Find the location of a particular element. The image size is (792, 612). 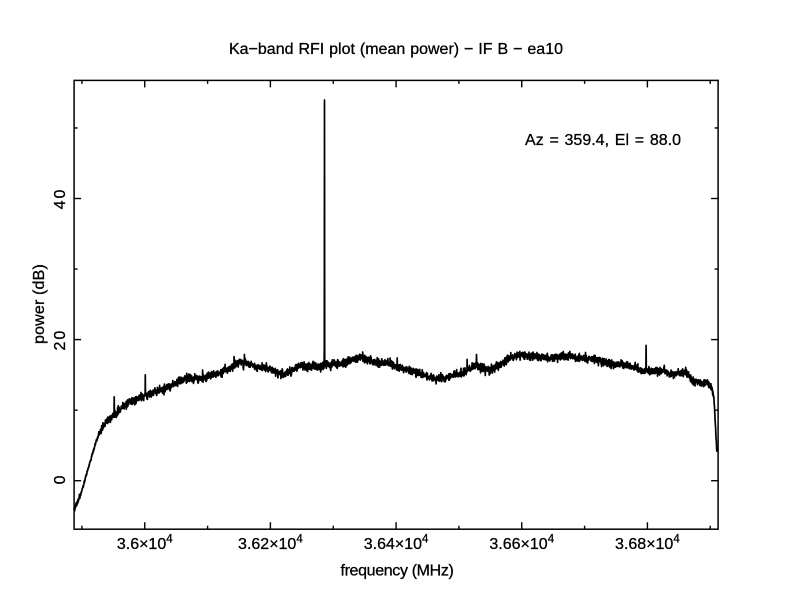

svg-text: power (dB) is located at coordinates (39, 304).